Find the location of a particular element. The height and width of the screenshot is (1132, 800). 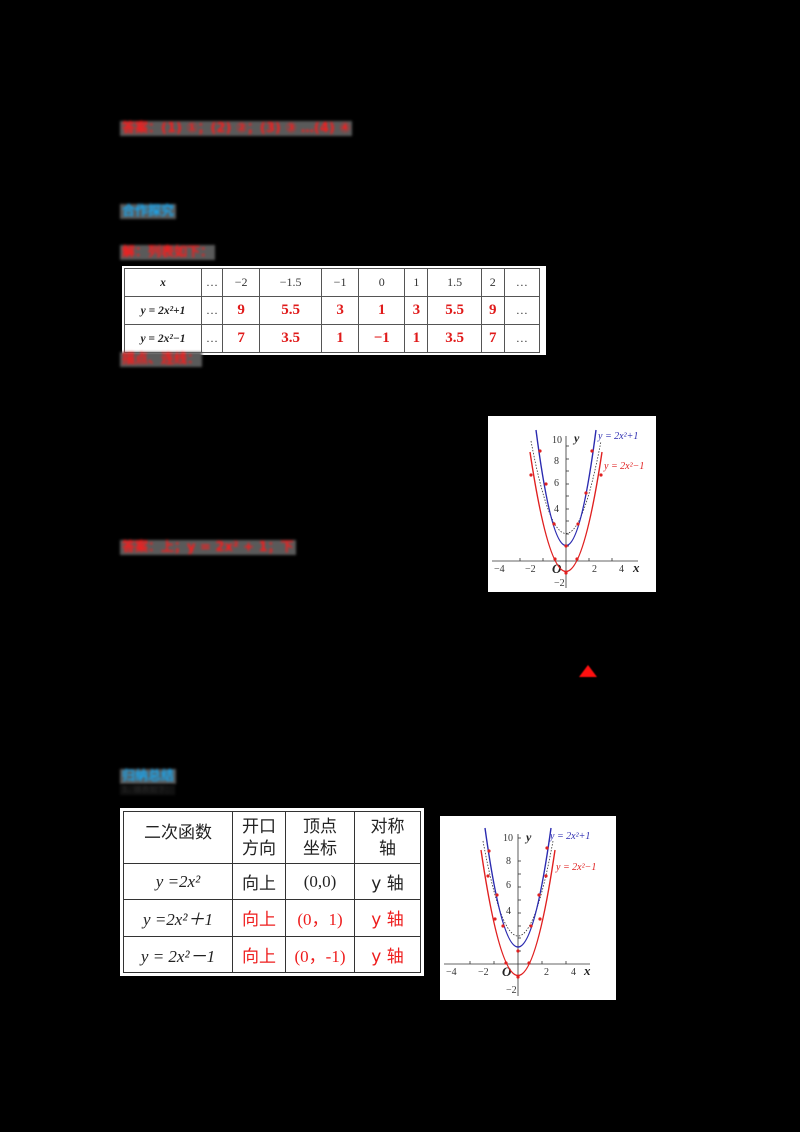

svg-text: y = 2x²−1 is located at coordinates (575, 867).